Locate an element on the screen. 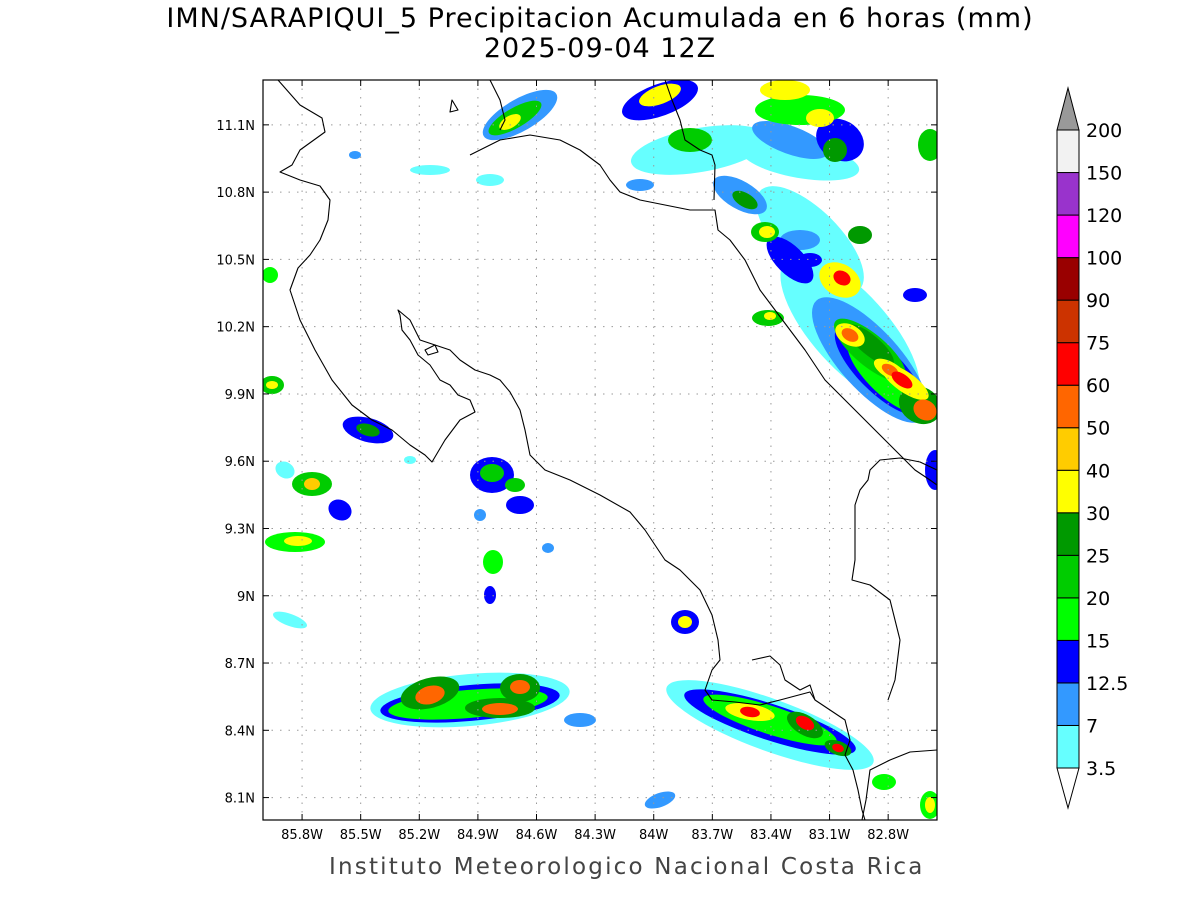  lat-tick-label: 9N is located at coordinates (246, 597).